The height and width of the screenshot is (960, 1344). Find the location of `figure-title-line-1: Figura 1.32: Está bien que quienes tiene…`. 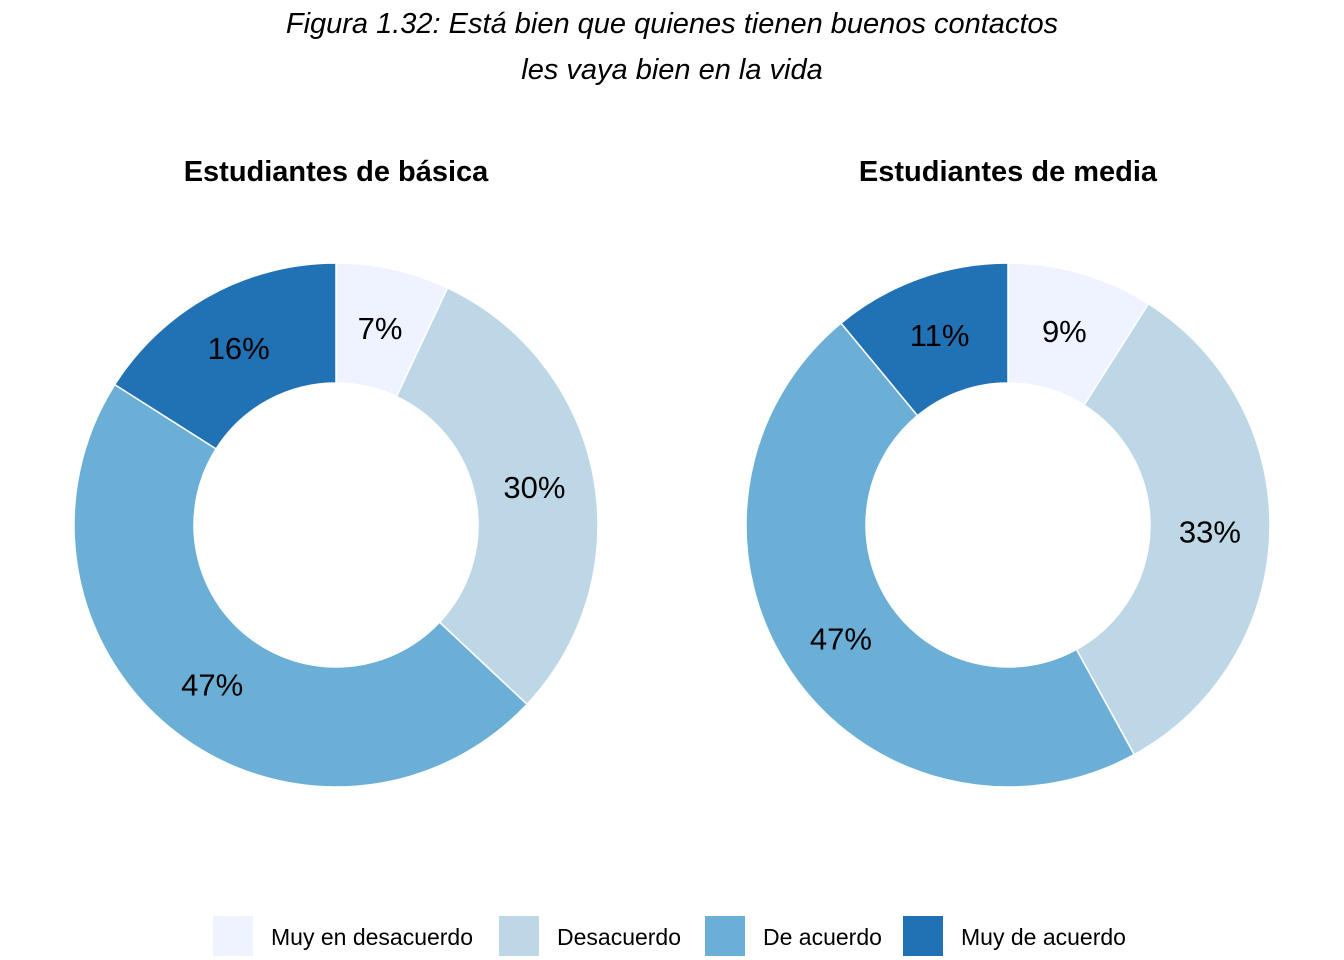

figure-title-line-1: Figura 1.32: Está bien que quienes tiene… is located at coordinates (672, 24).